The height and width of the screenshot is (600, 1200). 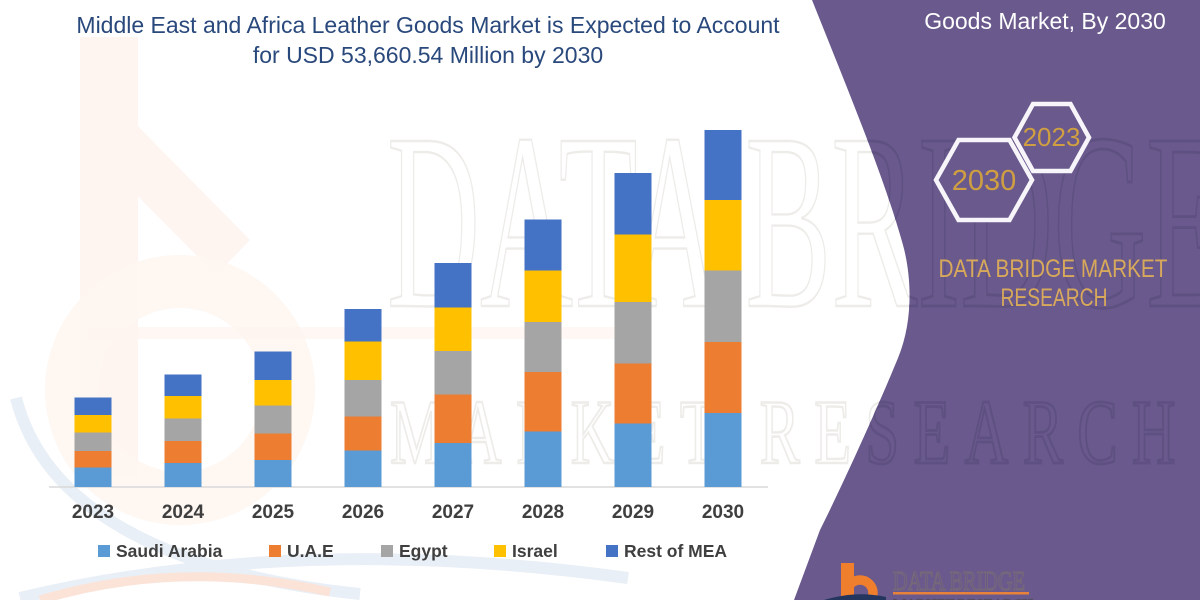 I want to click on svg-text: RESEARCH, so click(x=1054, y=298).